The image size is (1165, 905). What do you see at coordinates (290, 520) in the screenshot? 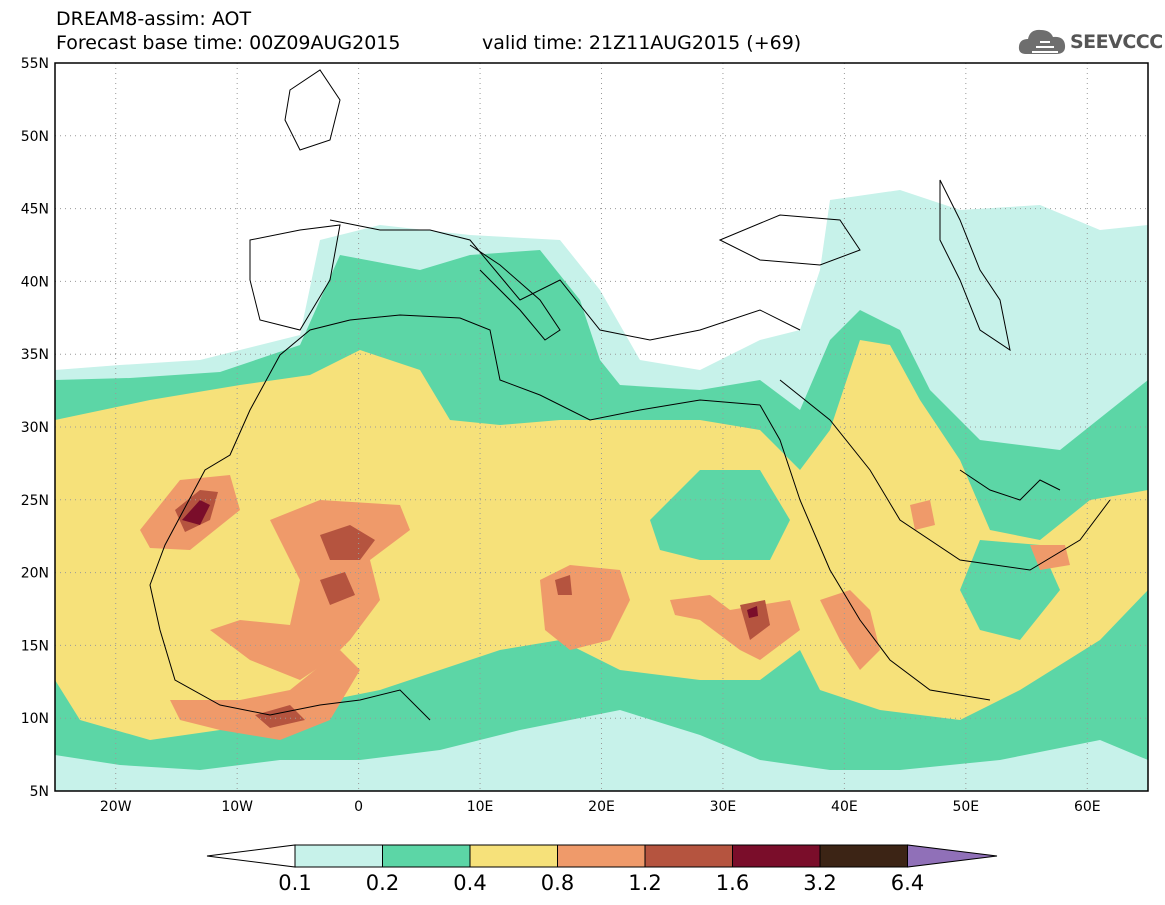
I see `coastline-africa-west` at bounding box center [290, 520].